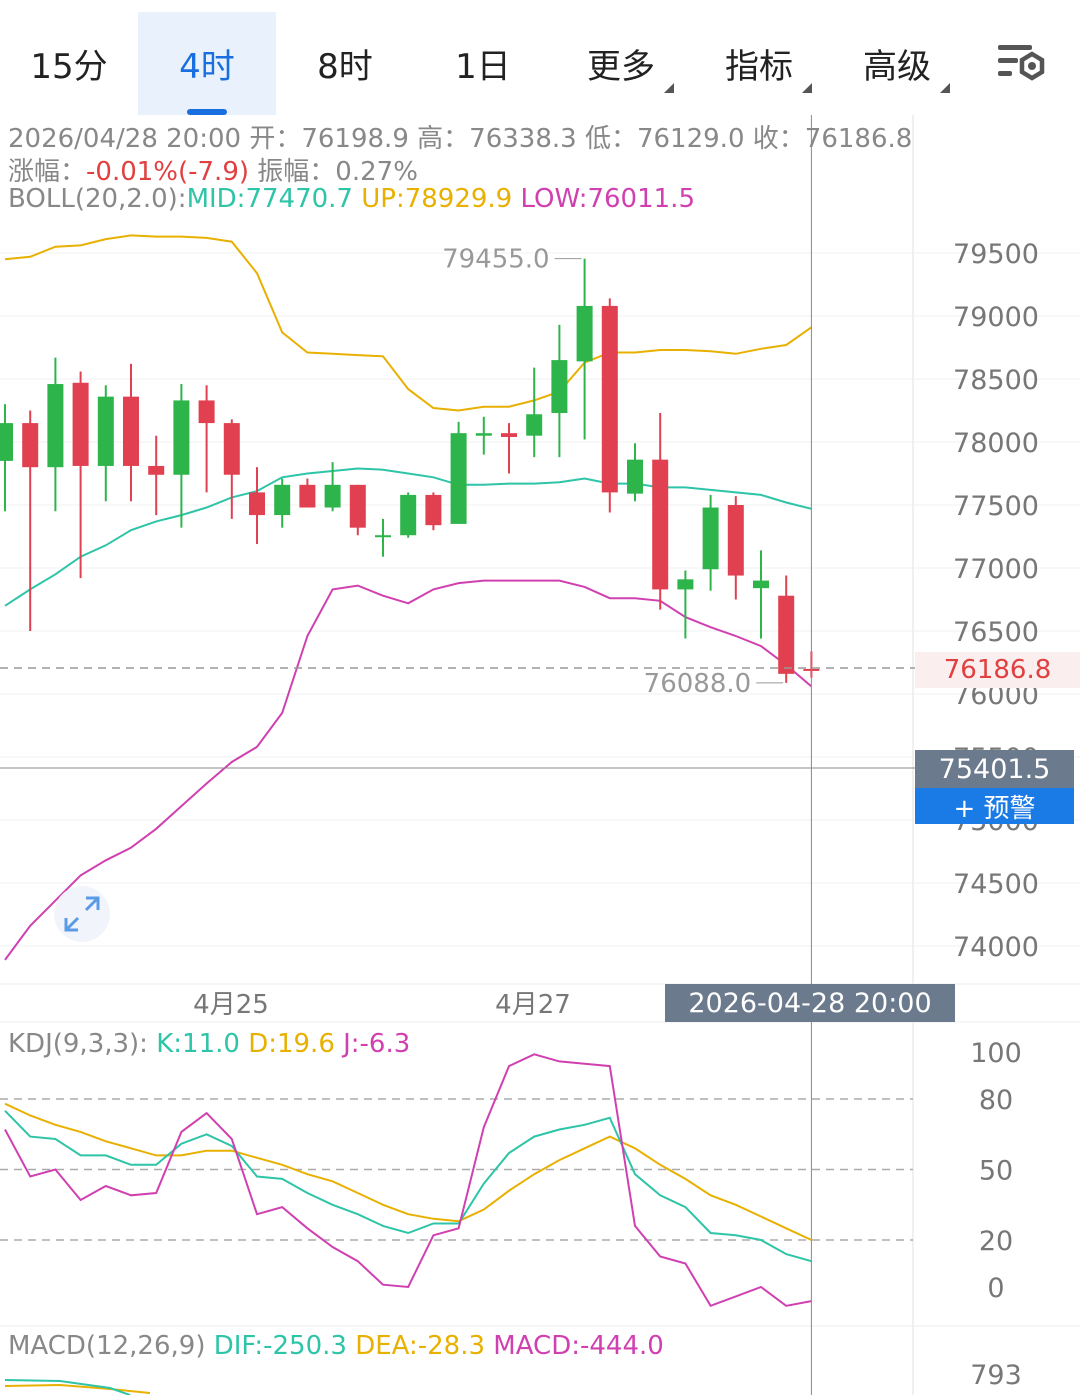  I want to click on macd-dea-line, so click(77, 1388).